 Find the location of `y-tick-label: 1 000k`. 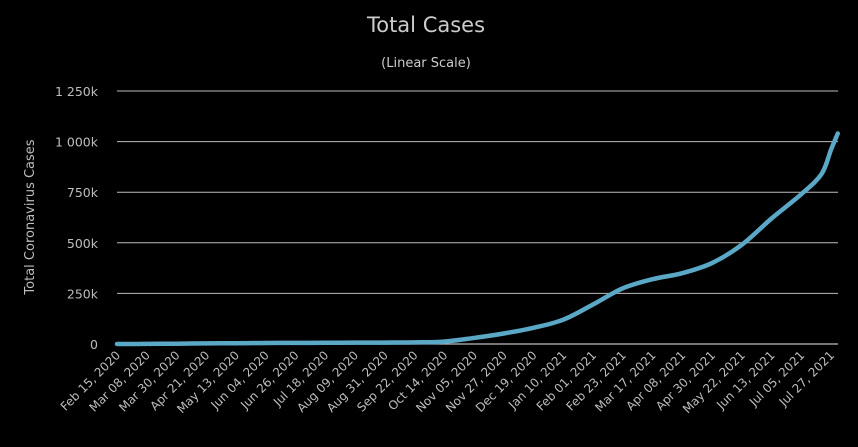

y-tick-label: 1 000k is located at coordinates (77, 142).